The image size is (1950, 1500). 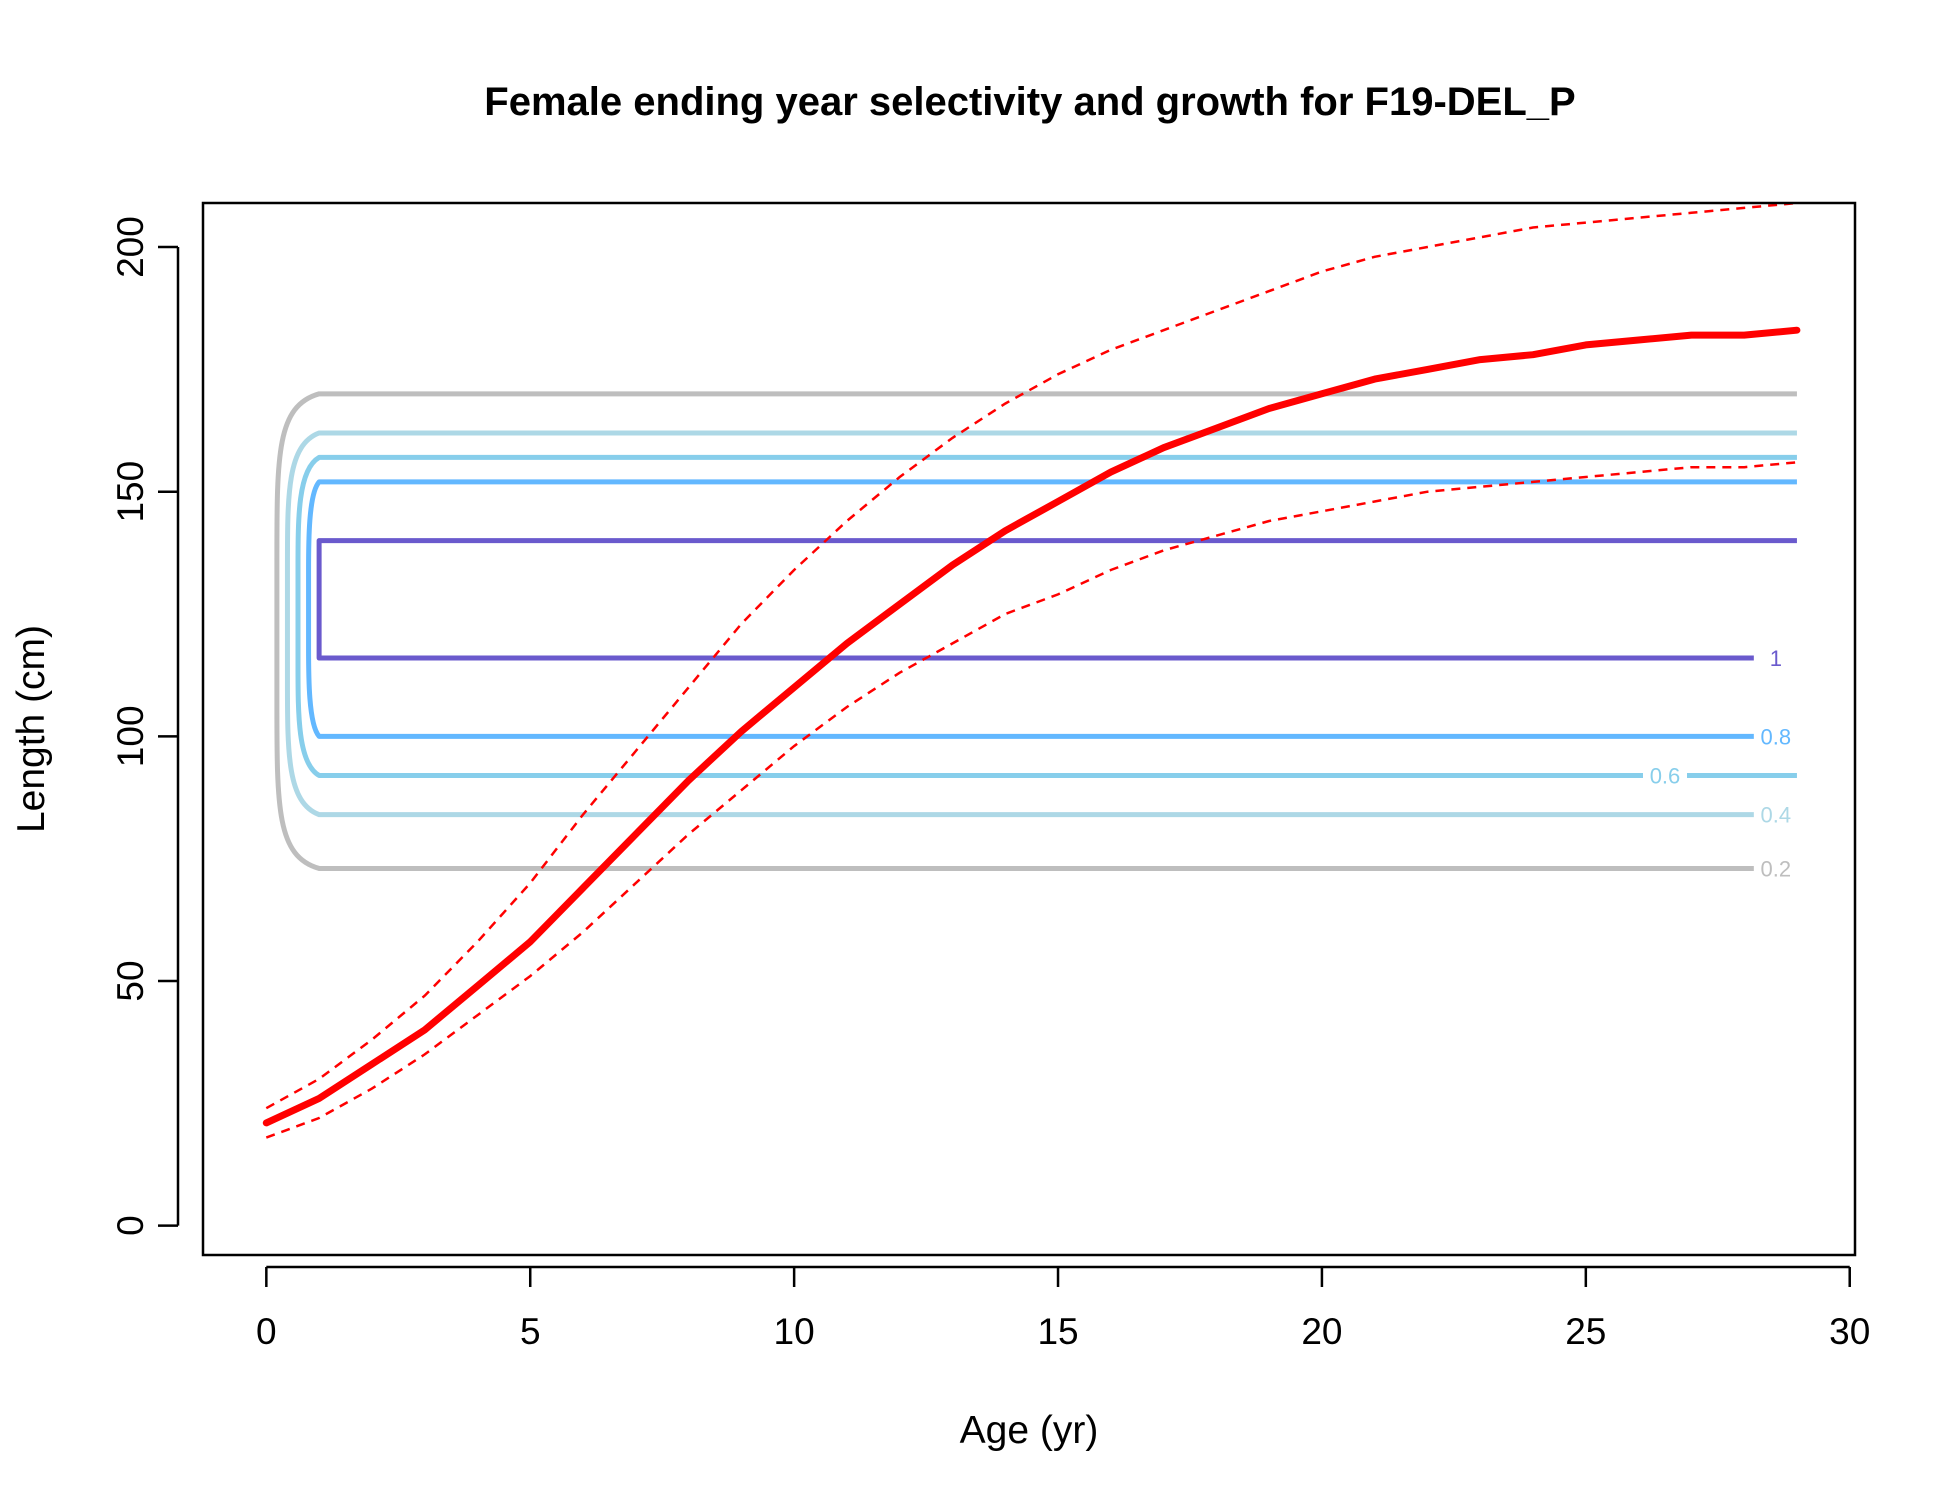 What do you see at coordinates (130, 980) in the screenshot?
I see `y-tick-label: 50` at bounding box center [130, 980].